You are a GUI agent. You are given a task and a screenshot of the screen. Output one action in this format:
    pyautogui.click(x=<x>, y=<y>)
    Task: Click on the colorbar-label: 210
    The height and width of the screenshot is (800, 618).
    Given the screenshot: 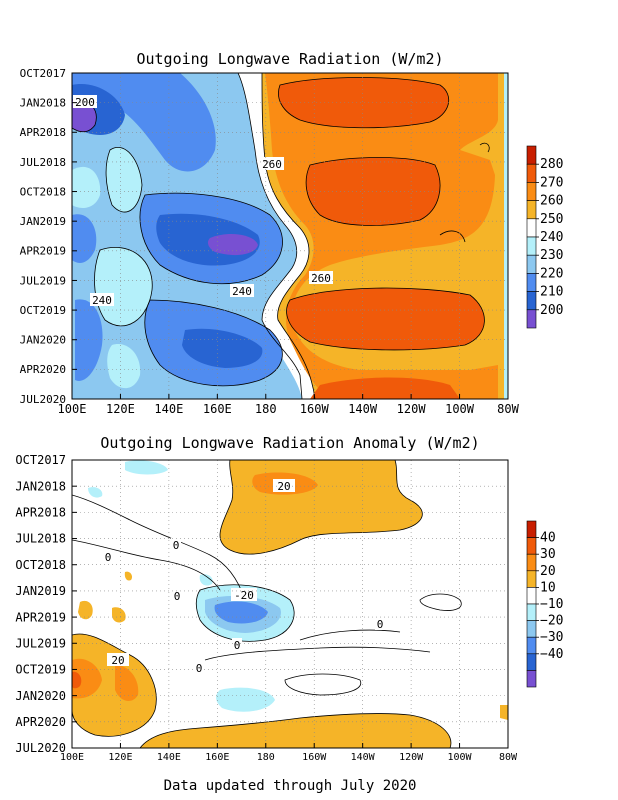 What is the action you would take?
    pyautogui.click(x=551, y=292)
    